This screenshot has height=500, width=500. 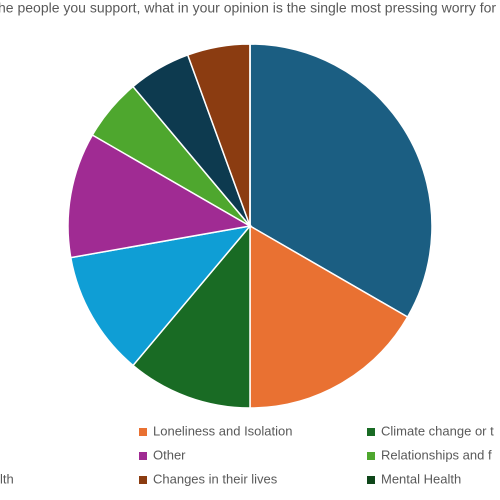 I want to click on legend-label: Changes in their lives, so click(x=215, y=478).